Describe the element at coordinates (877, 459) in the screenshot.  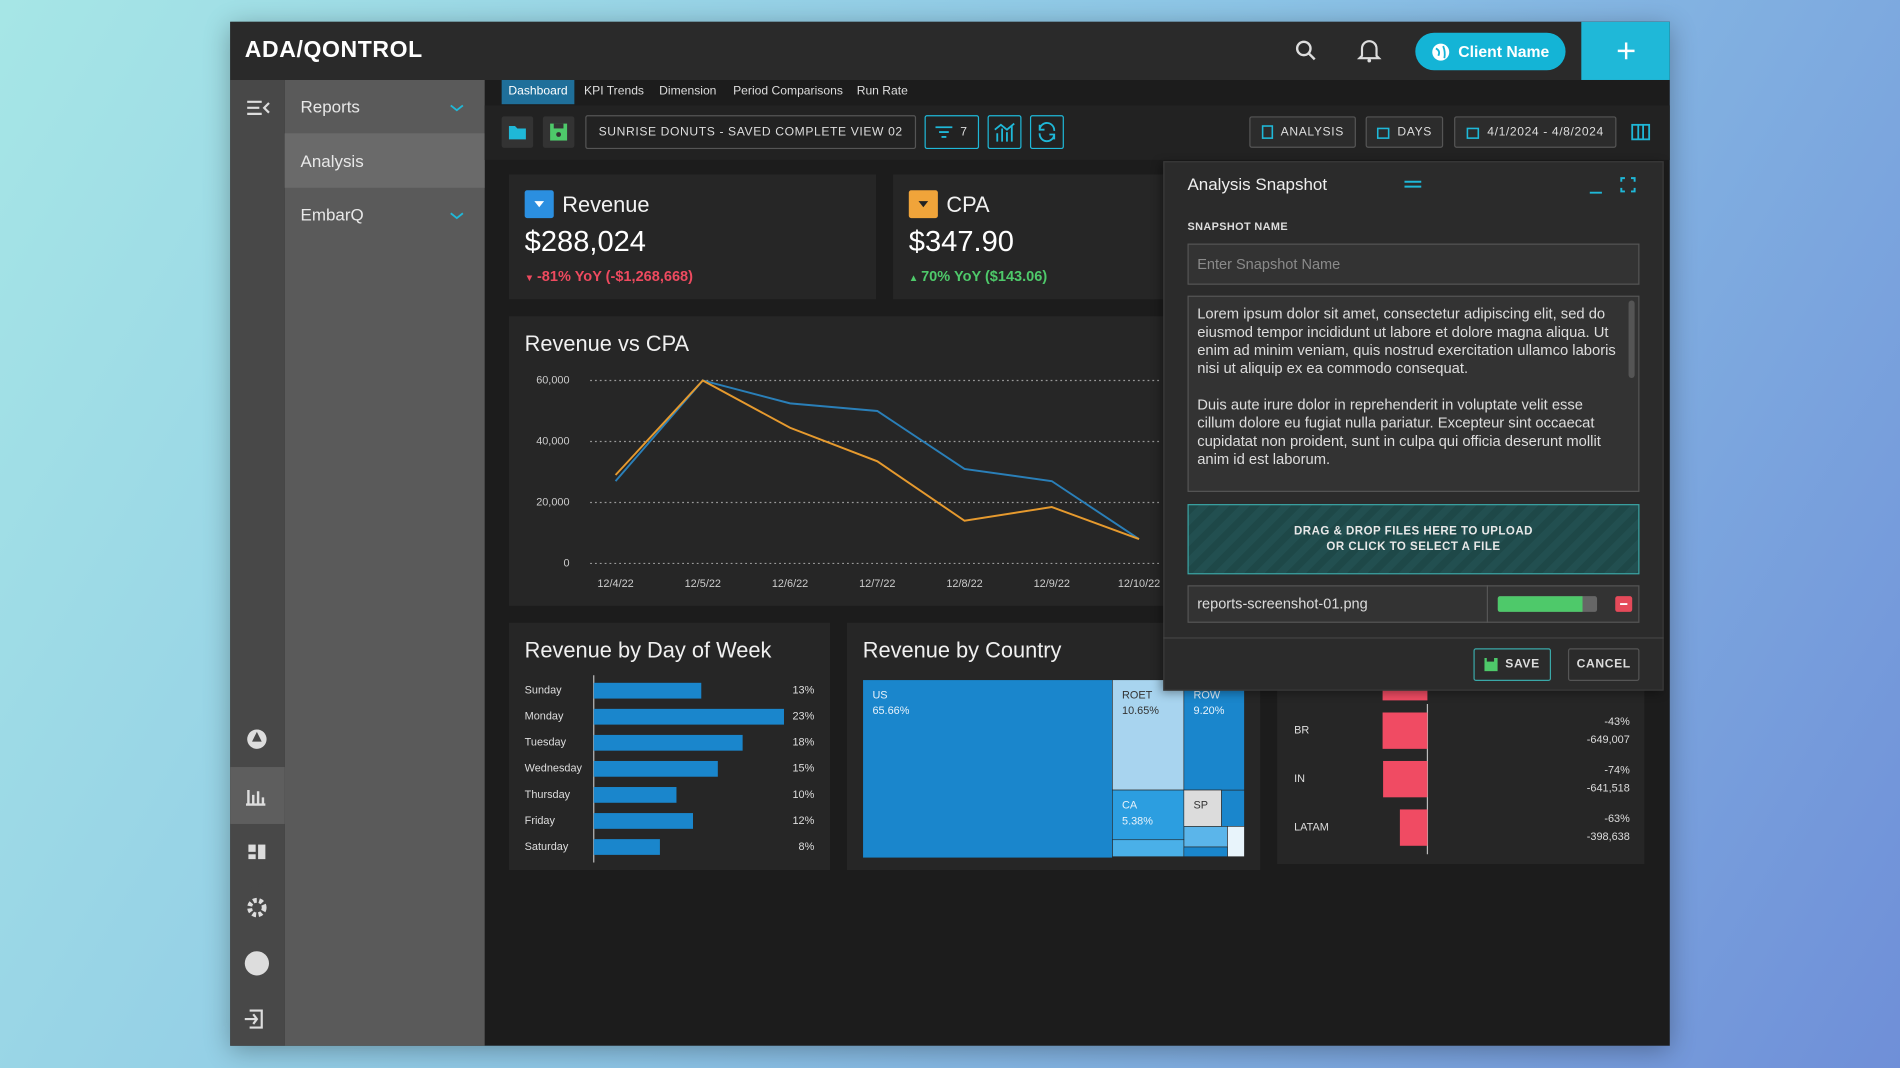
I see `line-series` at that location.